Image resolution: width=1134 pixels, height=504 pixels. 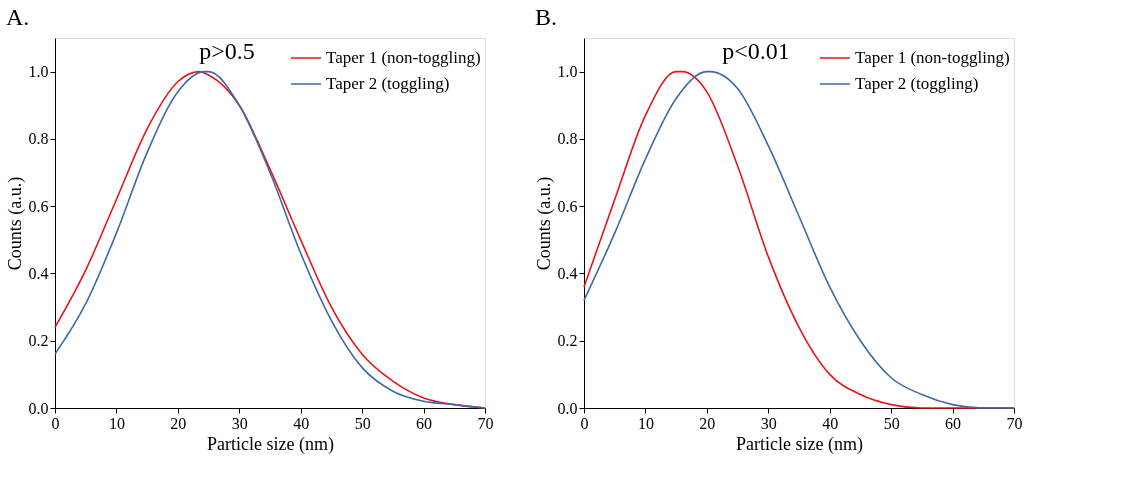 What do you see at coordinates (18, 17) in the screenshot?
I see `chart-title: A.` at bounding box center [18, 17].